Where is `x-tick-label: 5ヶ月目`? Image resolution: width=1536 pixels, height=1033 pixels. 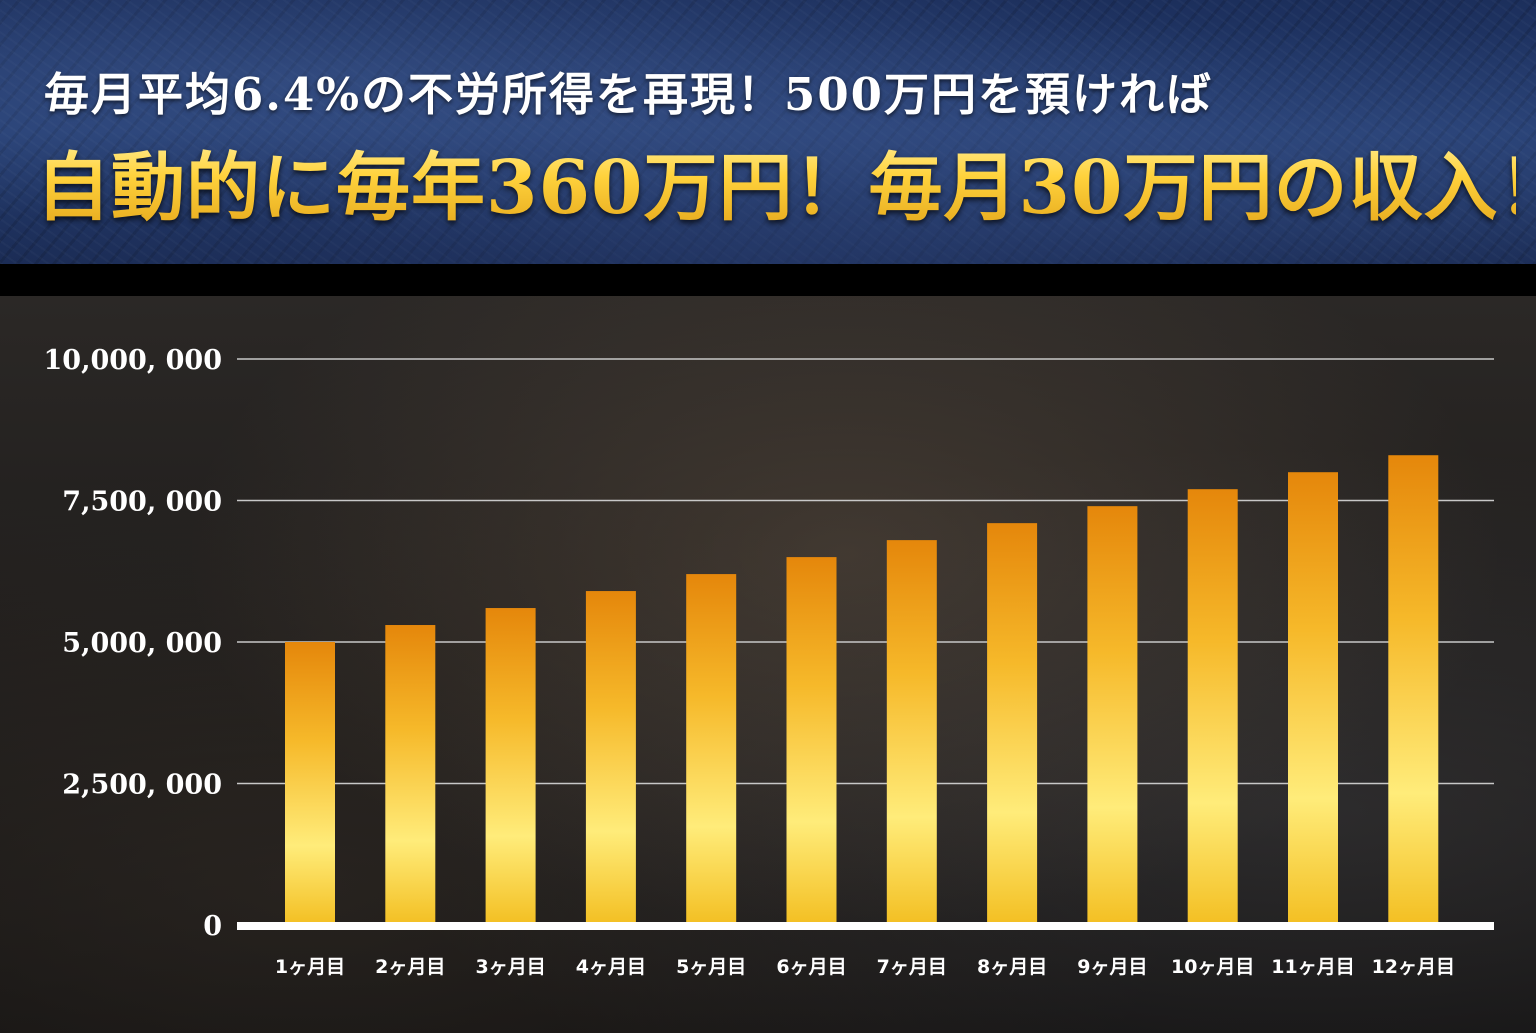 x-tick-label: 5ヶ月目 is located at coordinates (711, 967).